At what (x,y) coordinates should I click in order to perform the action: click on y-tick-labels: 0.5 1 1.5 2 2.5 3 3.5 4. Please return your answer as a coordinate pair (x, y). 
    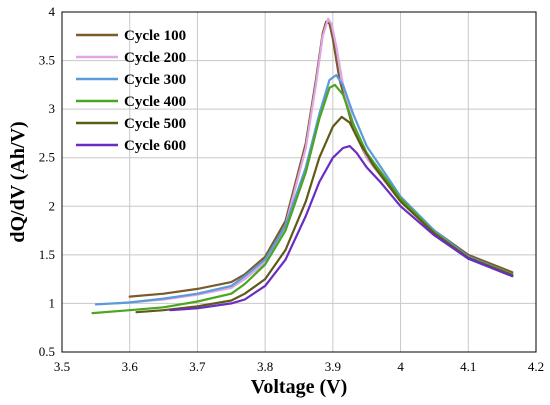
    Looking at the image, I should click on (47, 181).